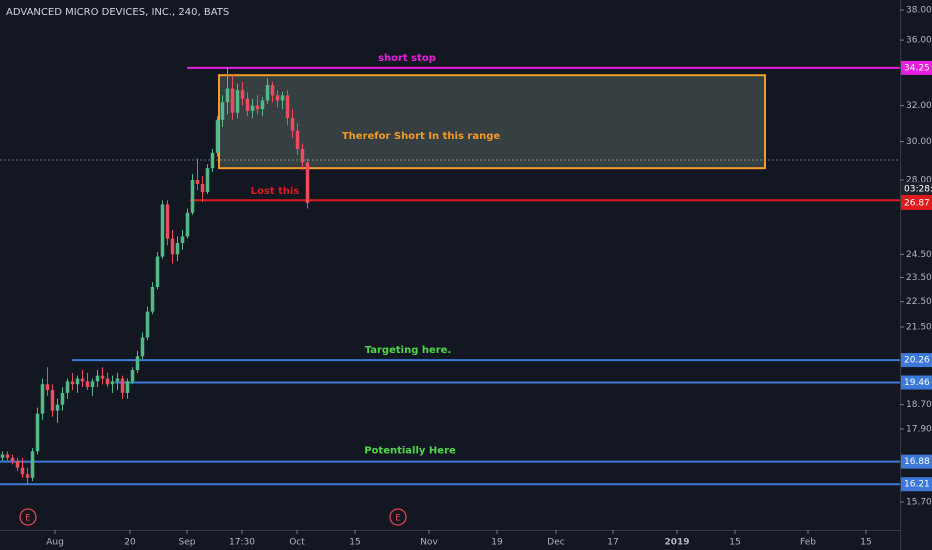 The width and height of the screenshot is (932, 550). Describe the element at coordinates (275, 191) in the screenshot. I see `level-label: Lost this` at that location.